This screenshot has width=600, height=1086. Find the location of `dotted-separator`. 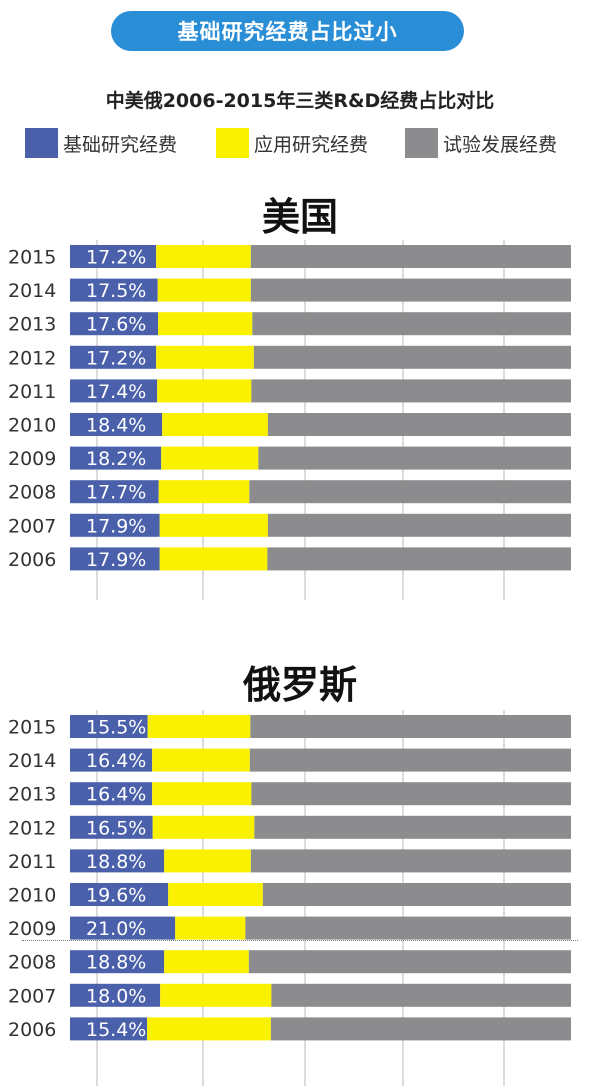

dotted-separator is located at coordinates (300, 940).